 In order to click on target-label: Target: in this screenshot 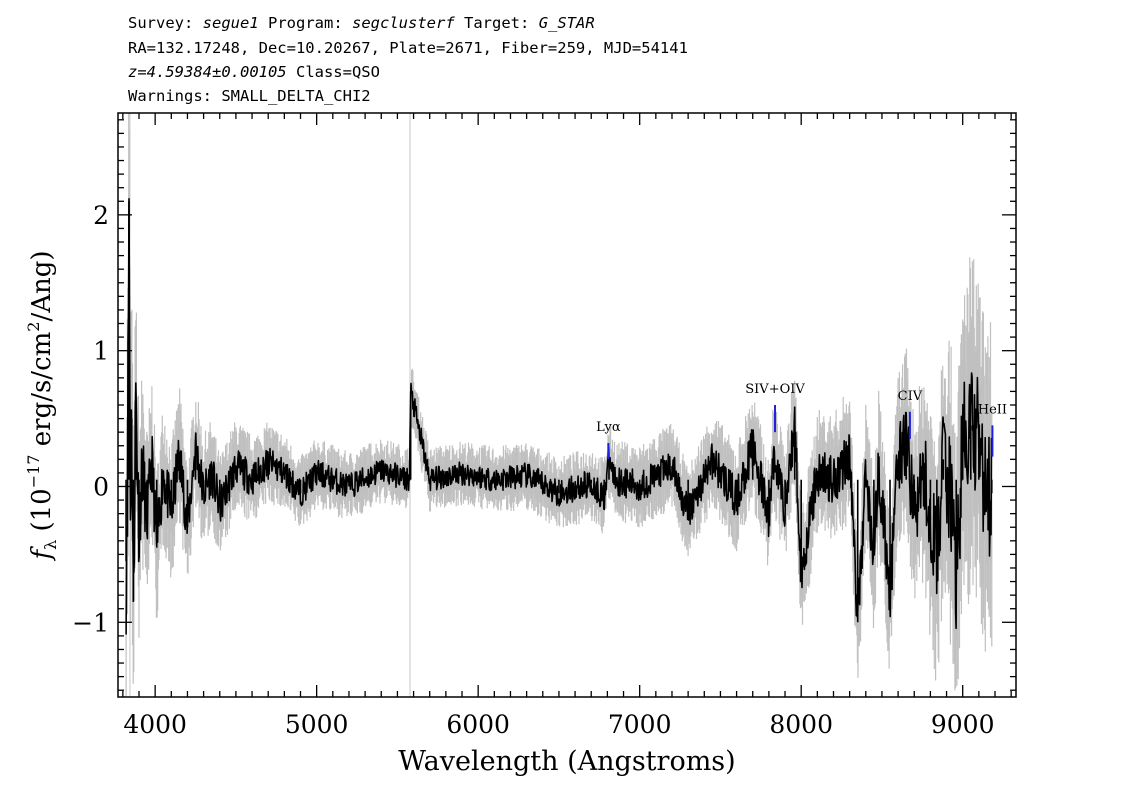, I will do `click(497, 23)`.